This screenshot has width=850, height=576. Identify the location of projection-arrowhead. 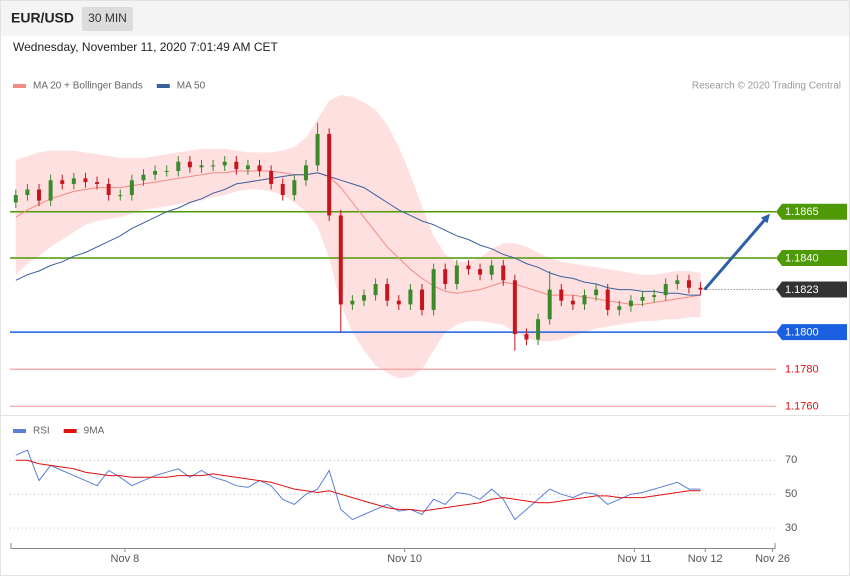
(765, 218).